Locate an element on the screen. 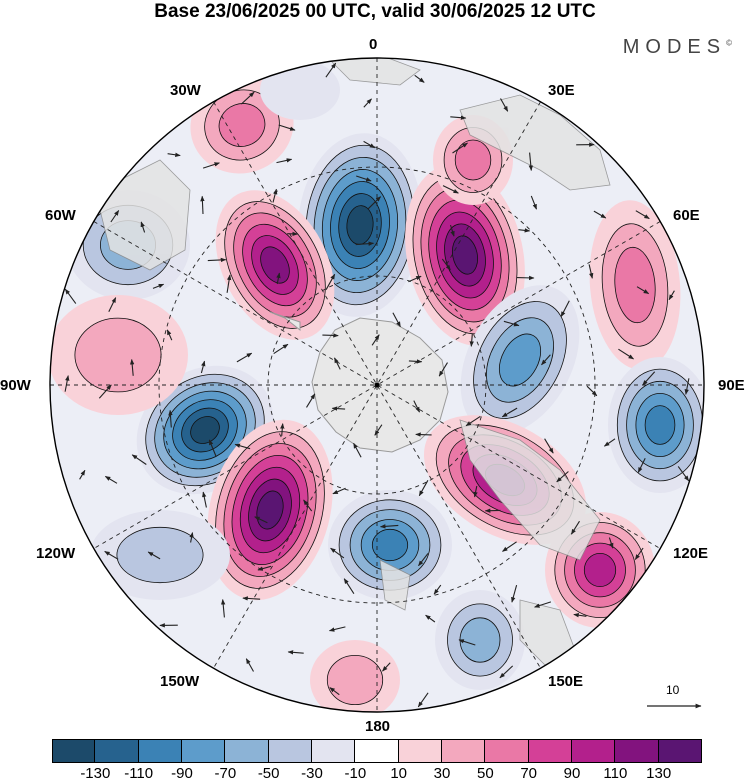  reference-vector-label: 10 is located at coordinates (673, 690).